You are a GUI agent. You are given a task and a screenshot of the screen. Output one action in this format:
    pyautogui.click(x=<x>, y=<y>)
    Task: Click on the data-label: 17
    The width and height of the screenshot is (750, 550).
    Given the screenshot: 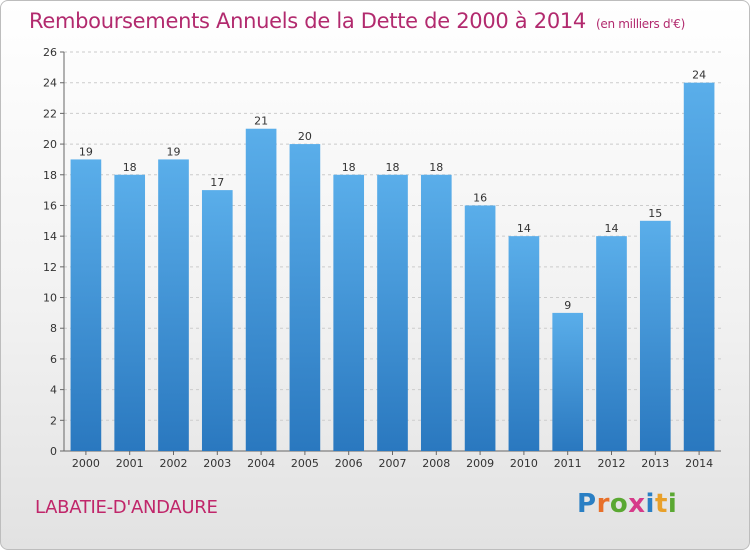 What is the action you would take?
    pyautogui.click(x=217, y=182)
    